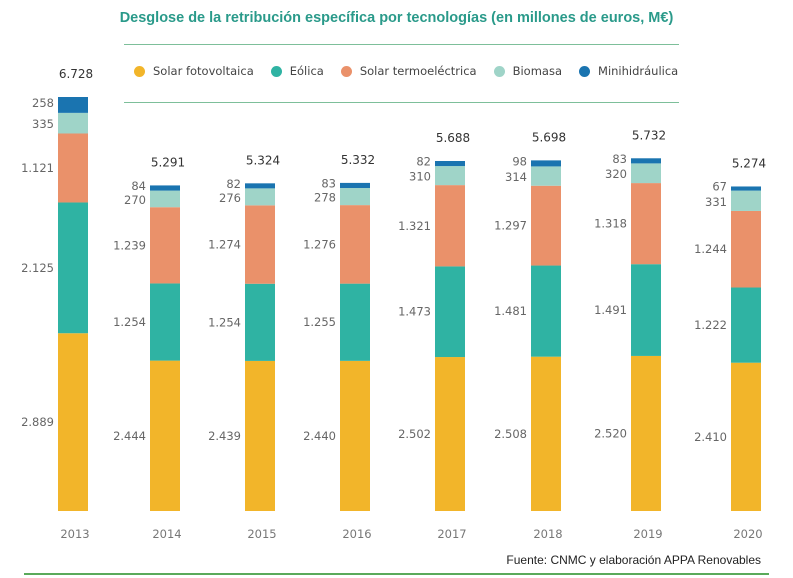 The height and width of the screenshot is (578, 793). Describe the element at coordinates (319, 322) in the screenshot. I see `value-label-eolica-2016: 1.255` at that location.